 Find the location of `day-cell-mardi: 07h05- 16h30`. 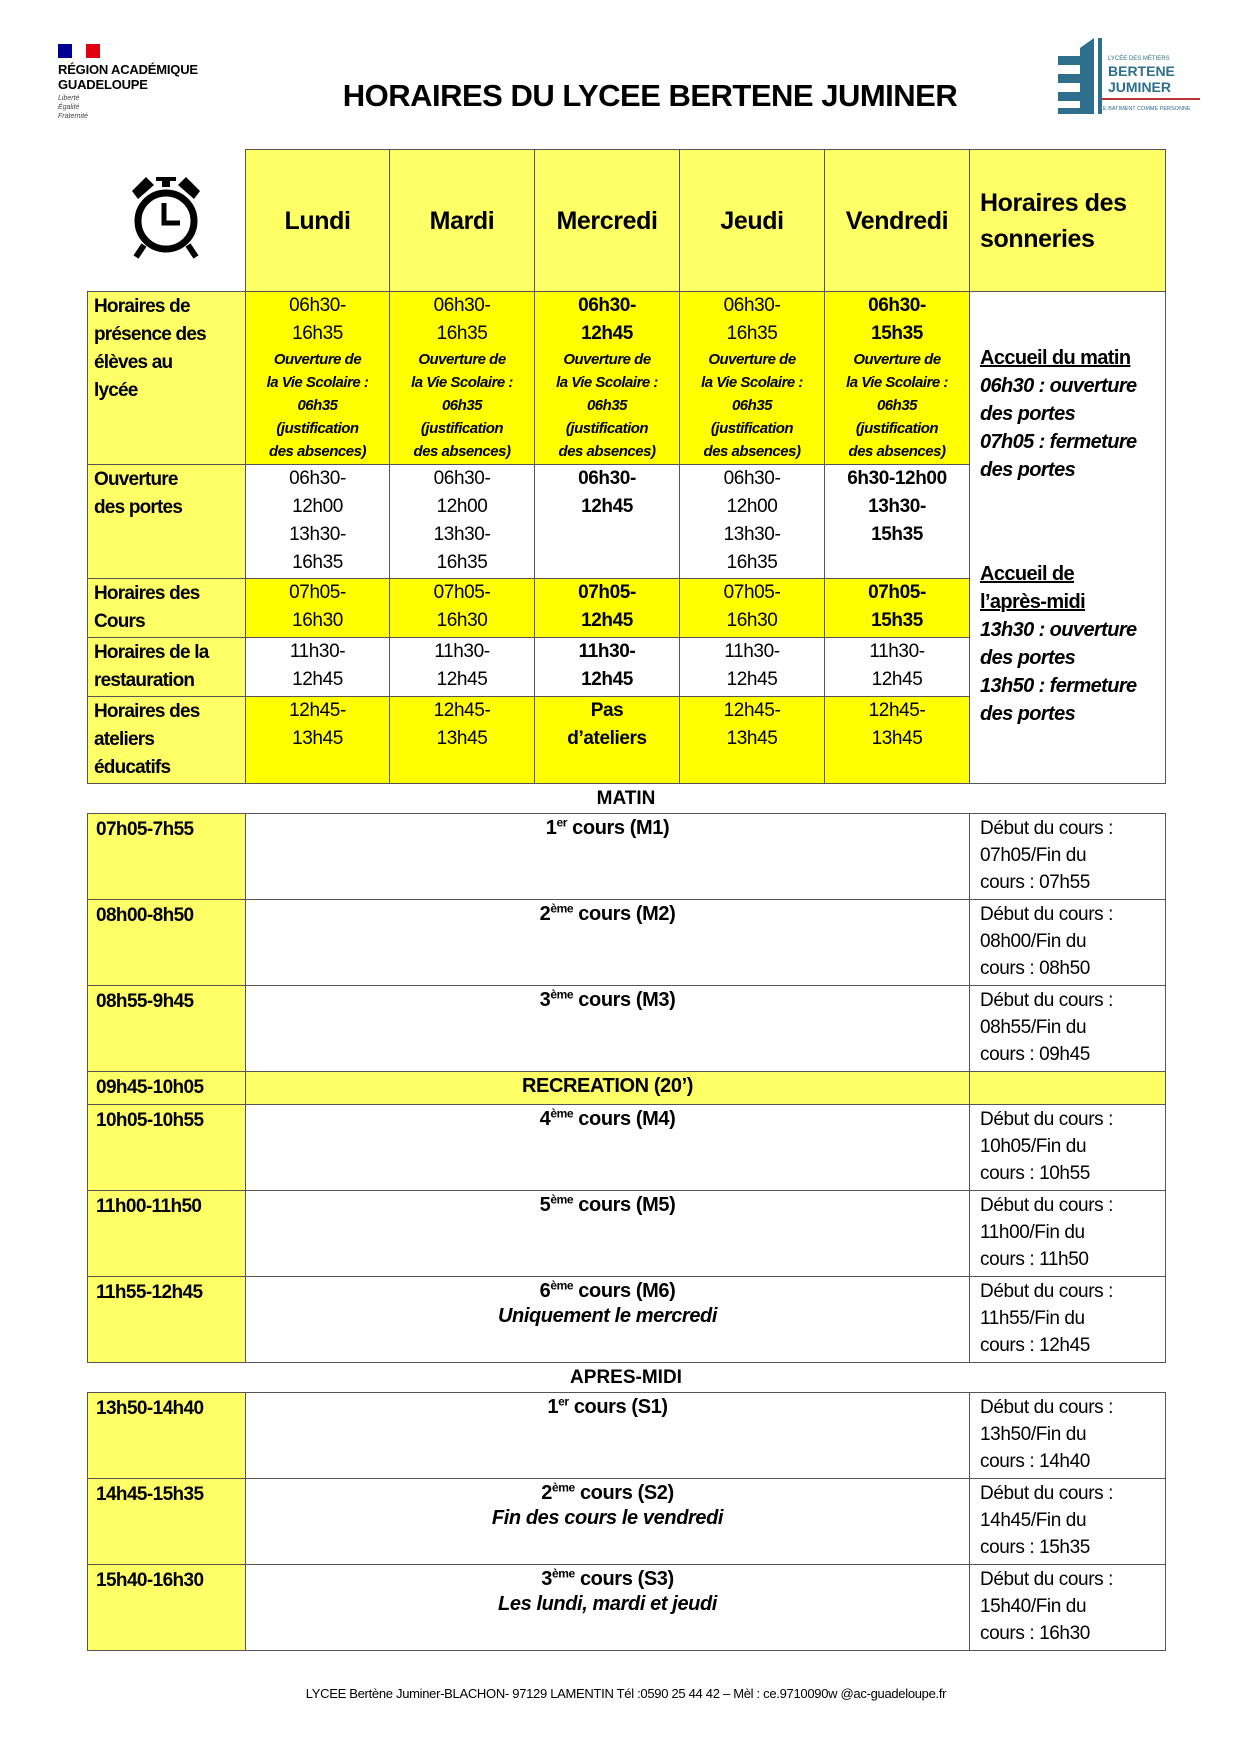

day-cell-mardi: 07h05- 16h30 is located at coordinates (462, 608).